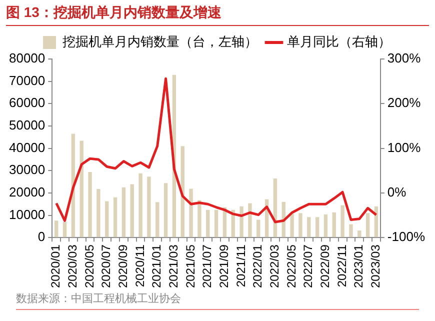 The image size is (435, 321). I want to click on legend-label: 单月同比（右轴）, so click(339, 42).